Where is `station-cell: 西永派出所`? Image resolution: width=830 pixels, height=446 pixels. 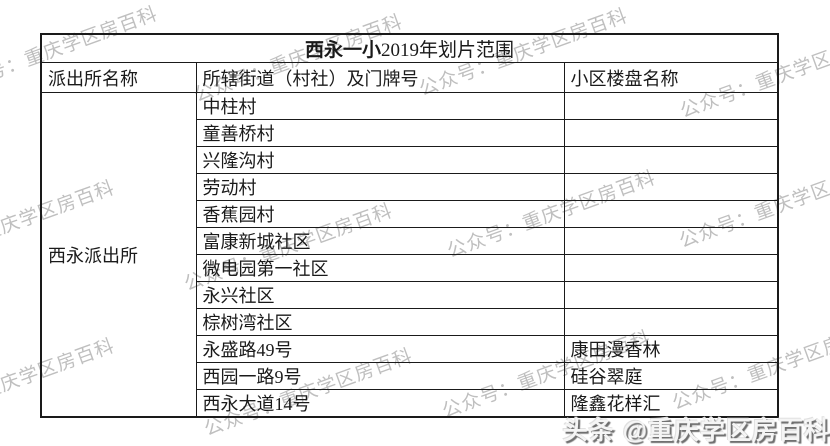 station-cell: 西永派出所 is located at coordinates (118, 255).